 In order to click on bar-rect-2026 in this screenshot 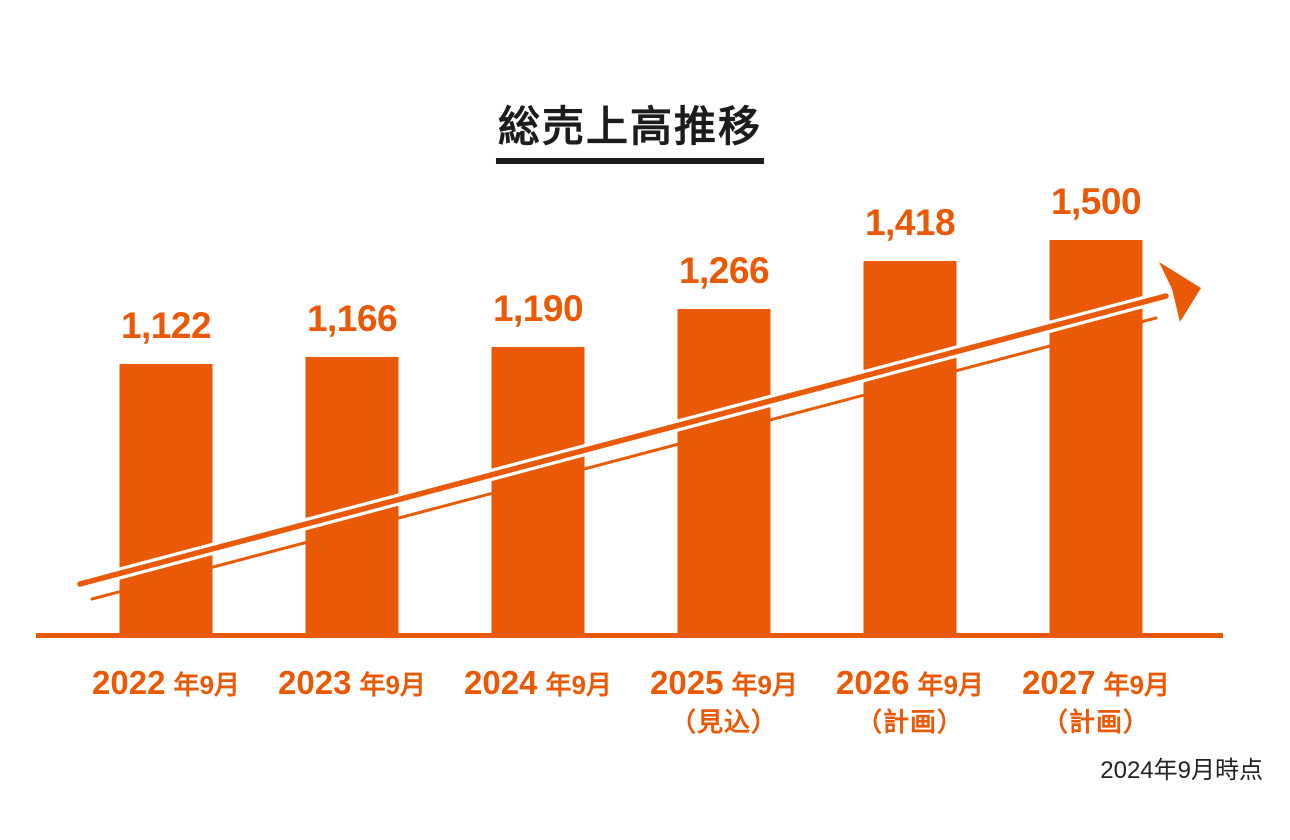, I will do `click(910, 449)`.